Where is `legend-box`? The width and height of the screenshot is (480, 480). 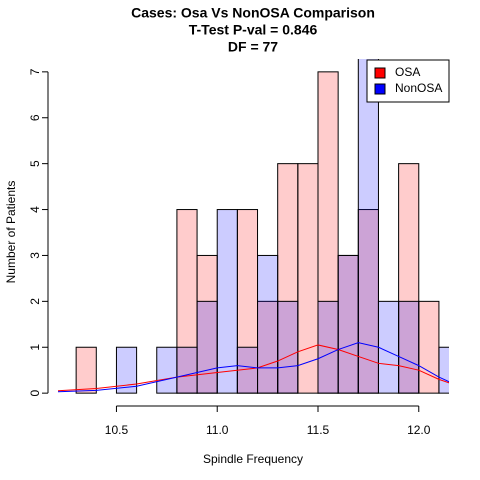 legend-box is located at coordinates (408, 81).